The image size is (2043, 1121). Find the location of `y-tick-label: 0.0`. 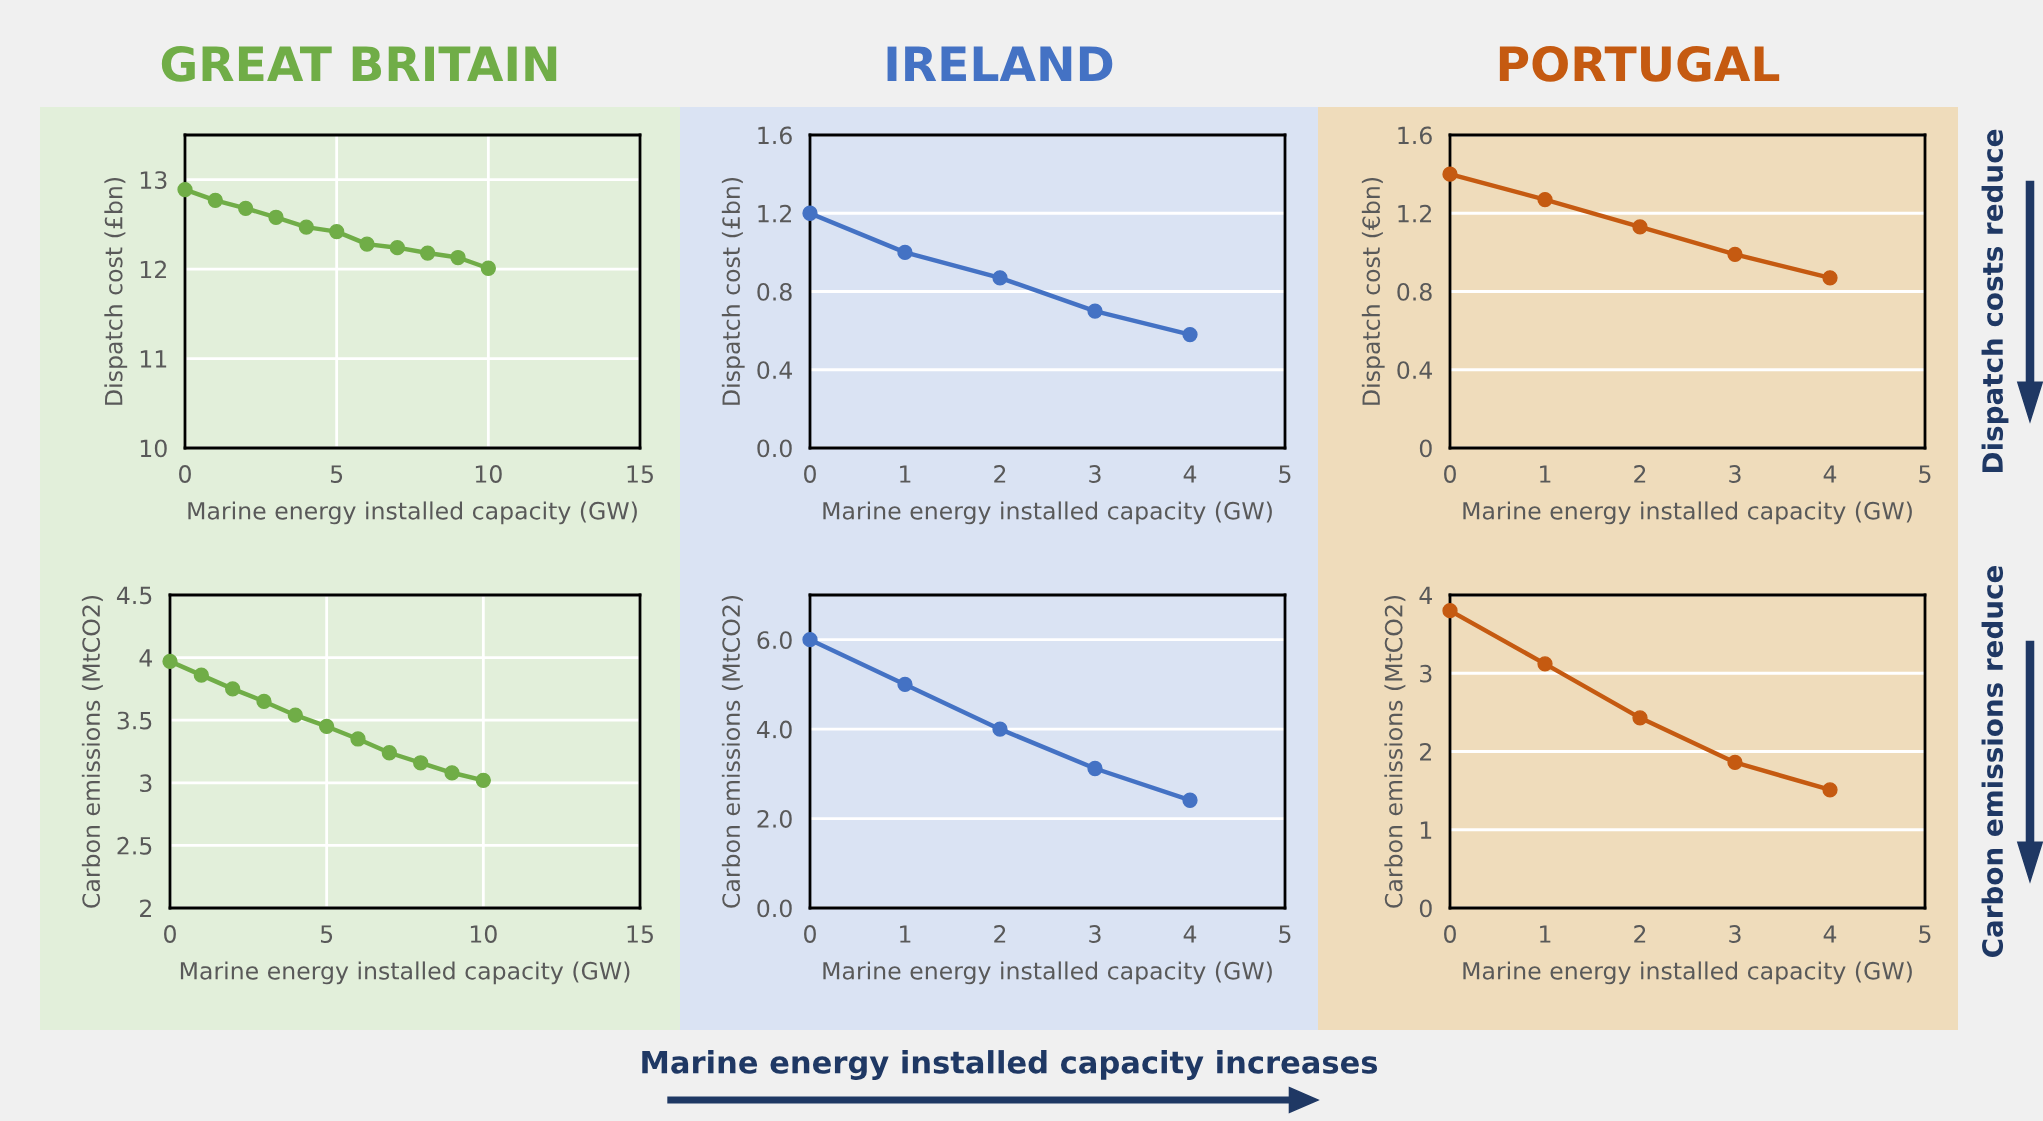

y-tick-label: 0.0 is located at coordinates (774, 448).